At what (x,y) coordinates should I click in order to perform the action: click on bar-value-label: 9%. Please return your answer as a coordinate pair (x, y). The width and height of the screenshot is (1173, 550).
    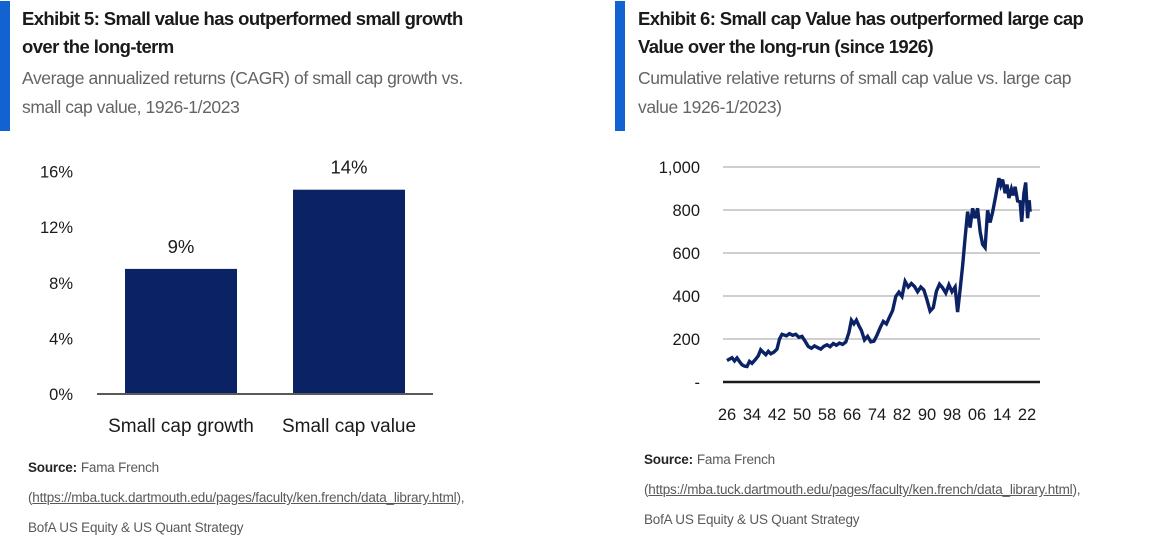
    Looking at the image, I should click on (181, 246).